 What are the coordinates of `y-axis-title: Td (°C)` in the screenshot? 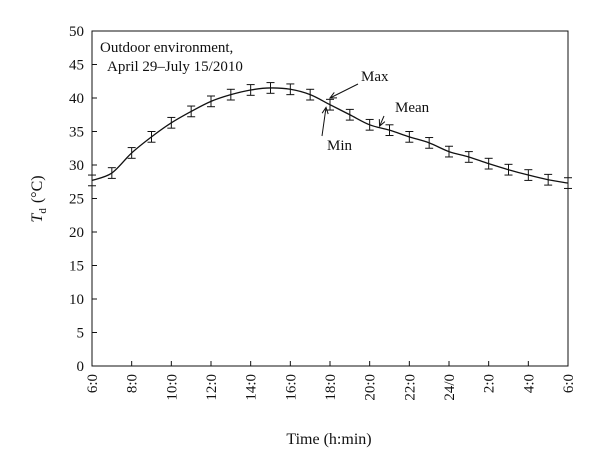 It's located at (39, 198).